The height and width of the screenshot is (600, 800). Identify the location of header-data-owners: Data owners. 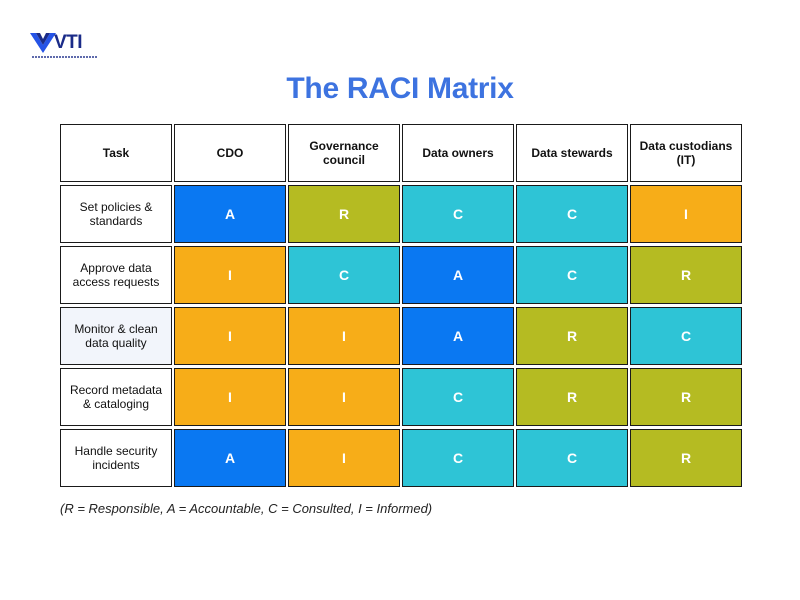
(458, 153).